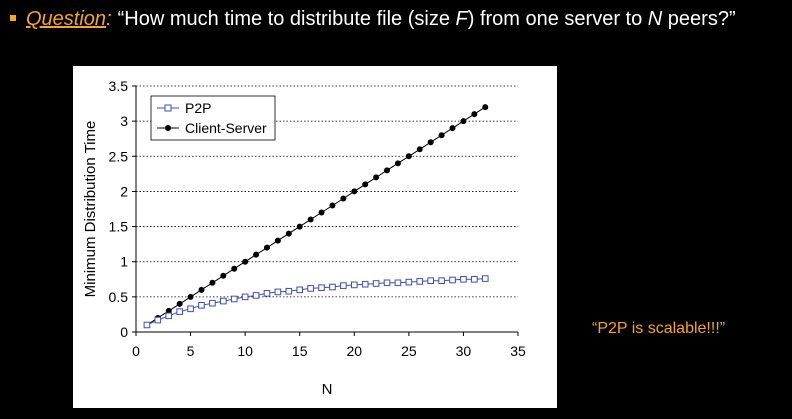 The height and width of the screenshot is (419, 792). Describe the element at coordinates (316, 302) in the screenshot. I see `p2p-series-line` at that location.